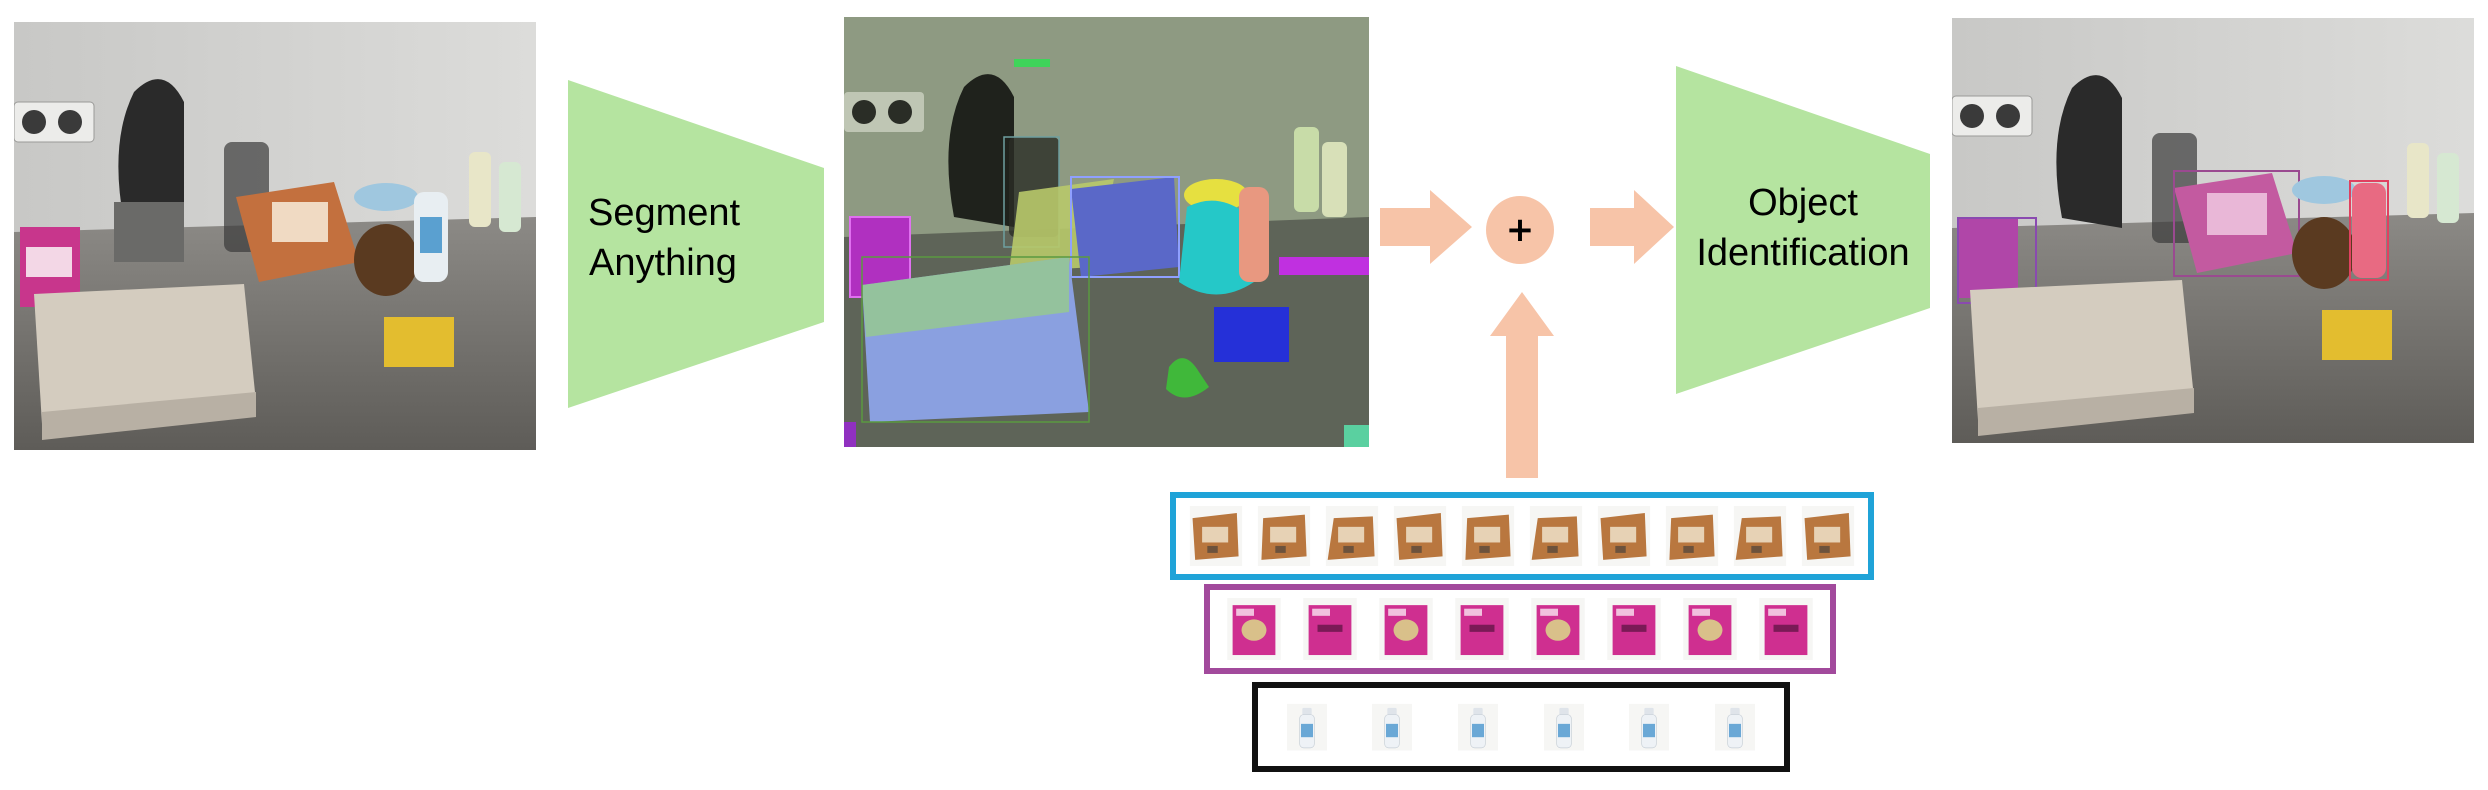 The height and width of the screenshot is (790, 2488). Describe the element at coordinates (1520, 629) in the screenshot. I see `pink-tea-box-gallery` at that location.